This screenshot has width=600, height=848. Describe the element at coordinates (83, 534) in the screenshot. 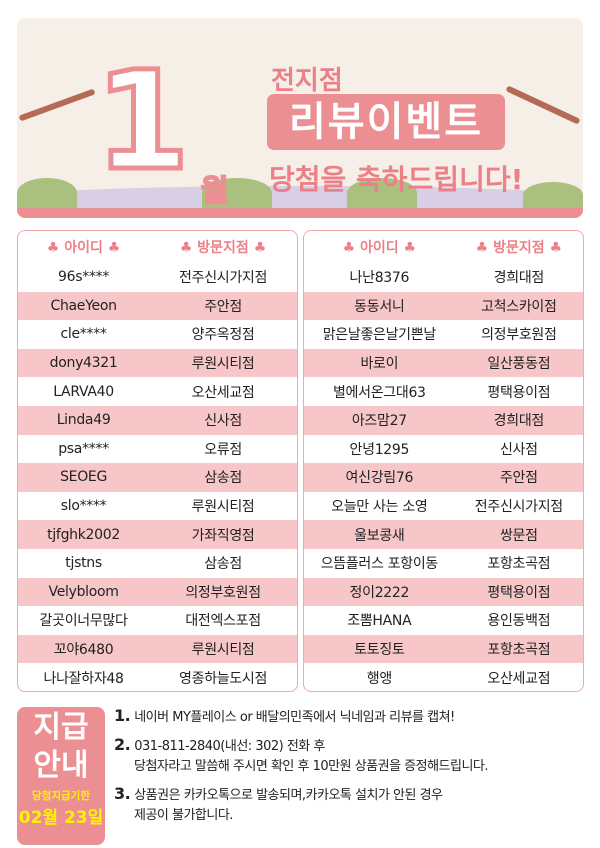

I see `winner-id: tjfghk2002` at that location.